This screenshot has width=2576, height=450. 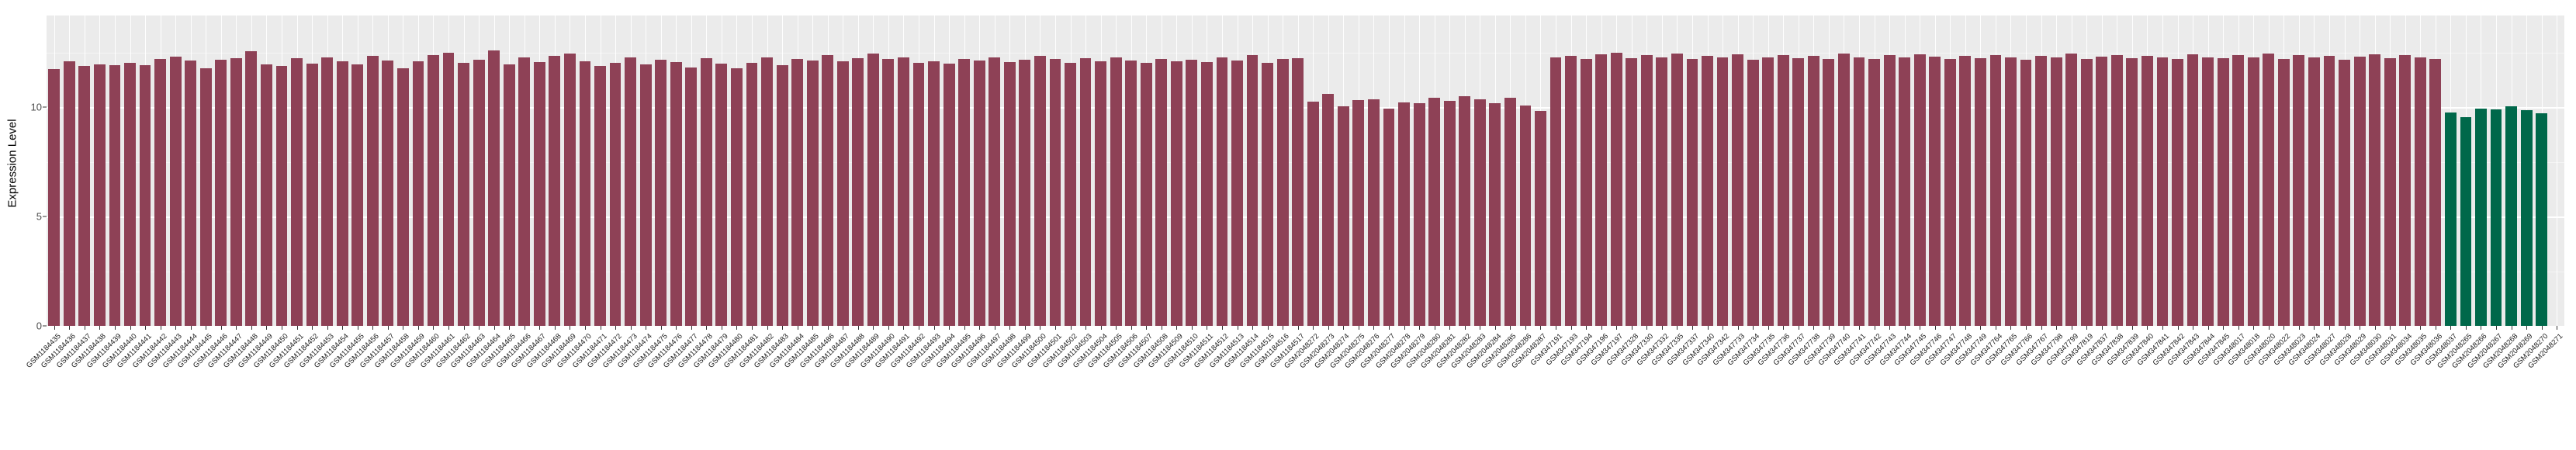 I want to click on grid-line-major, so click(x=1305, y=108).